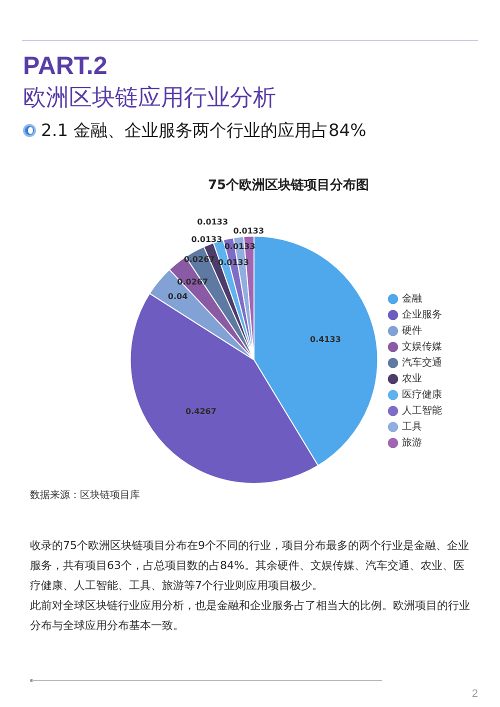 Image resolution: width=500 pixels, height=707 pixels. Describe the element at coordinates (422, 394) in the screenshot. I see `legend-label: 医疗健康` at that location.